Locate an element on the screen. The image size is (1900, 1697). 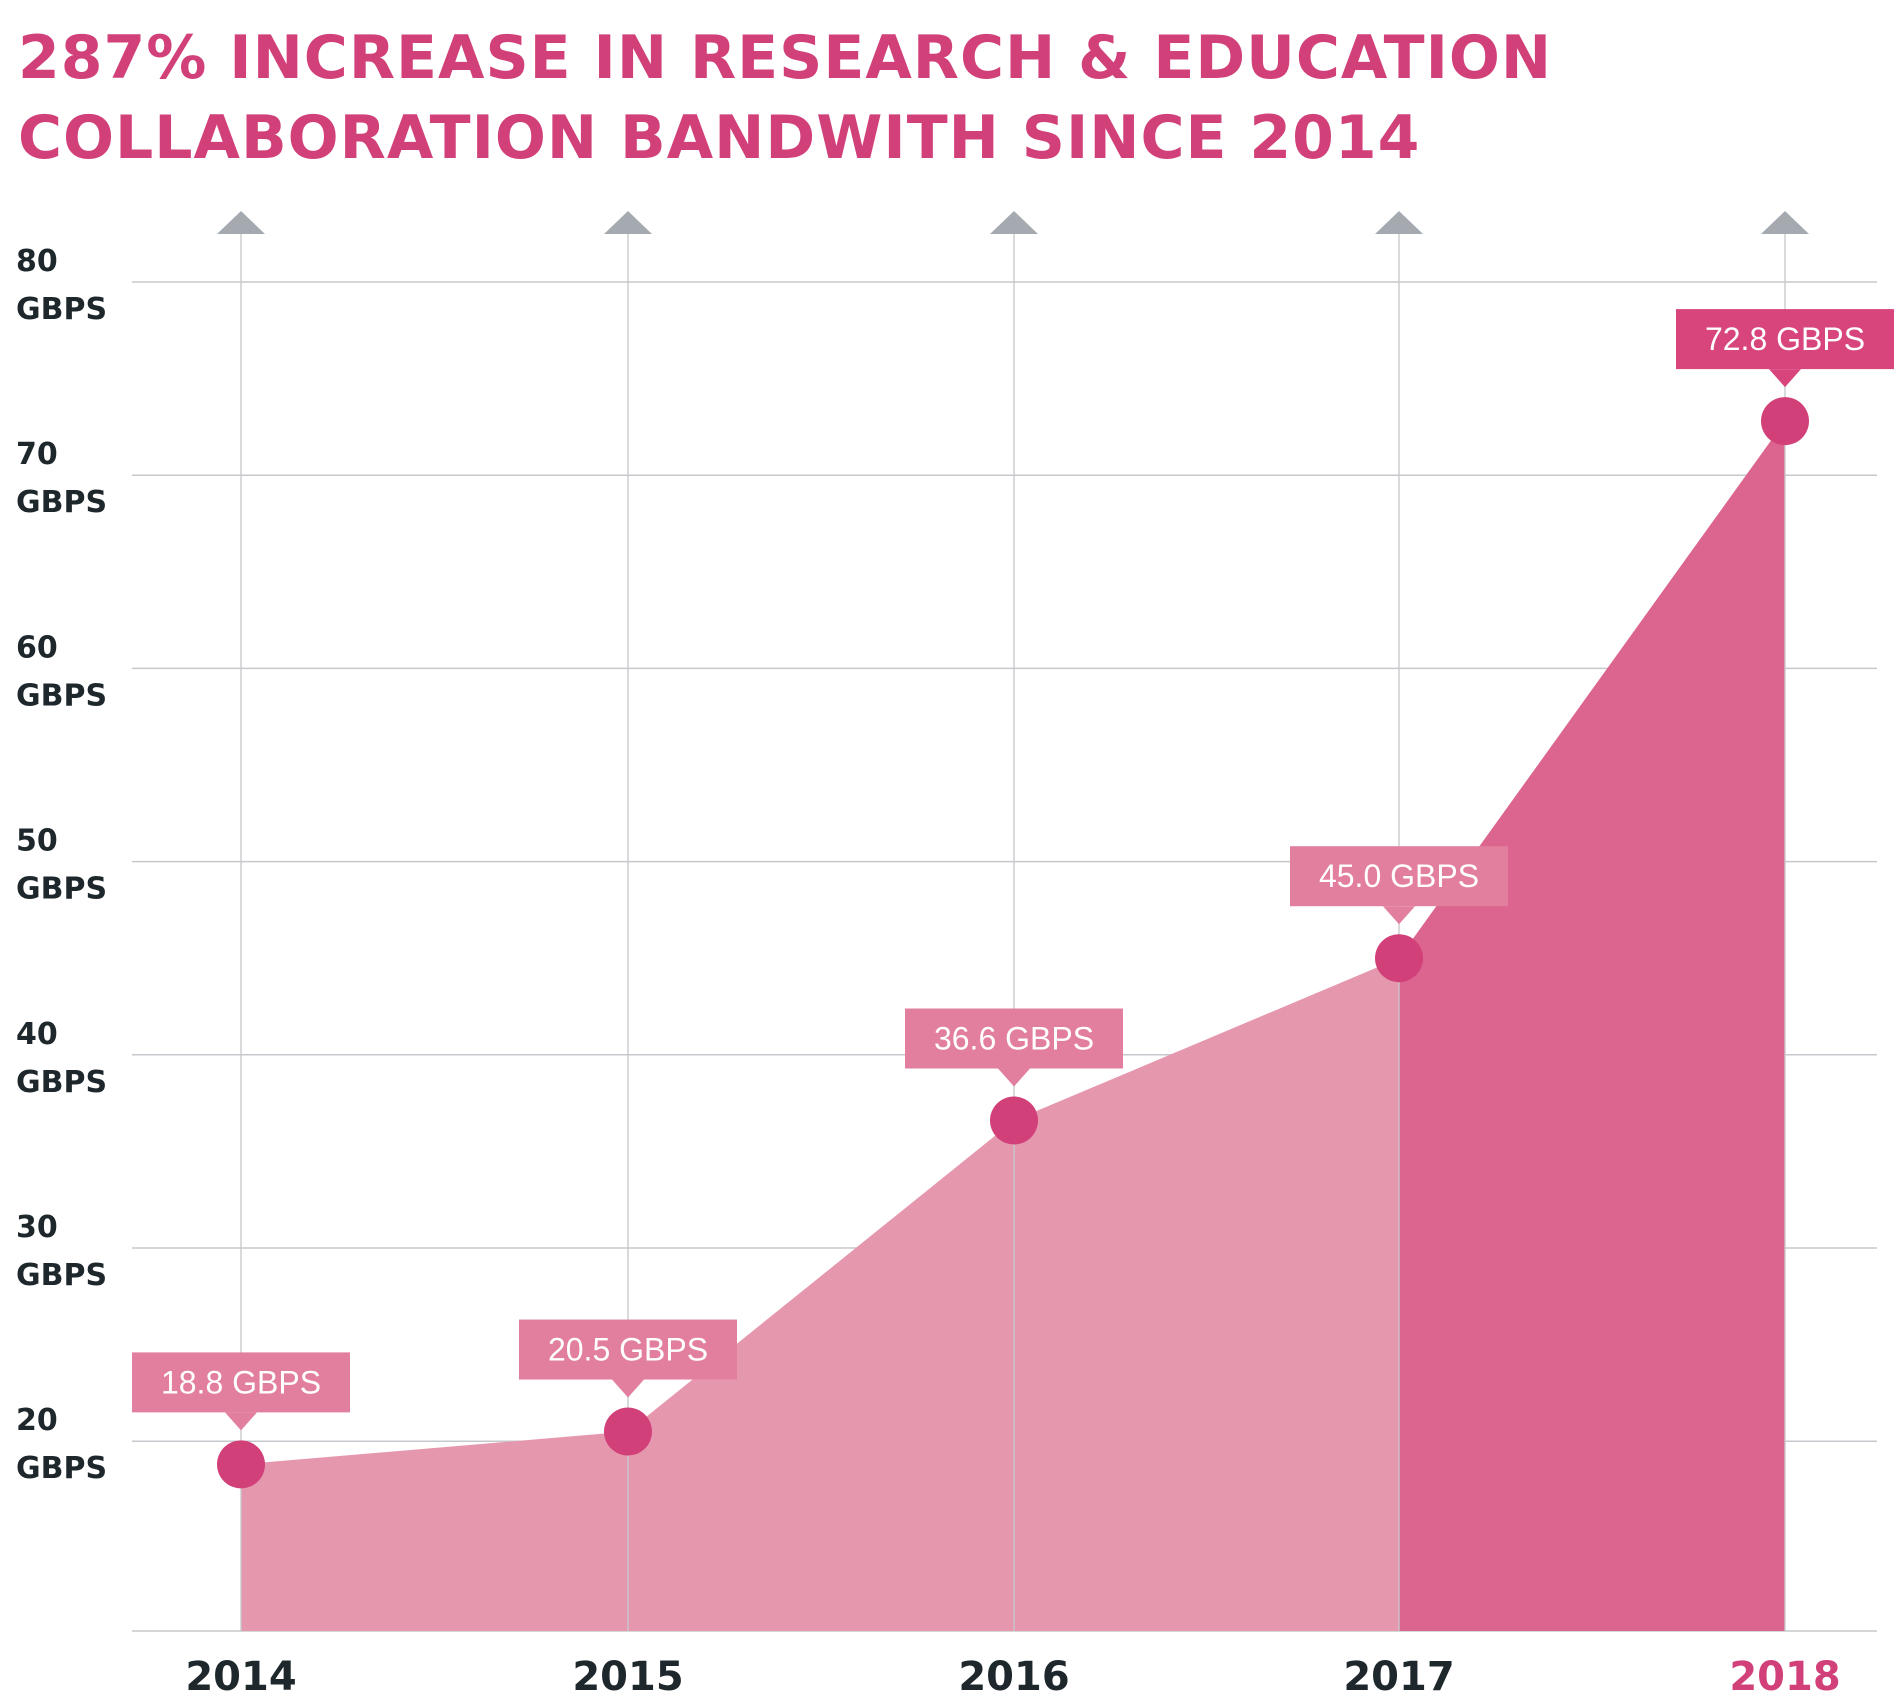
x-axis-labels: 2014 2015 2016 2017 2018 is located at coordinates (1012, 1675).